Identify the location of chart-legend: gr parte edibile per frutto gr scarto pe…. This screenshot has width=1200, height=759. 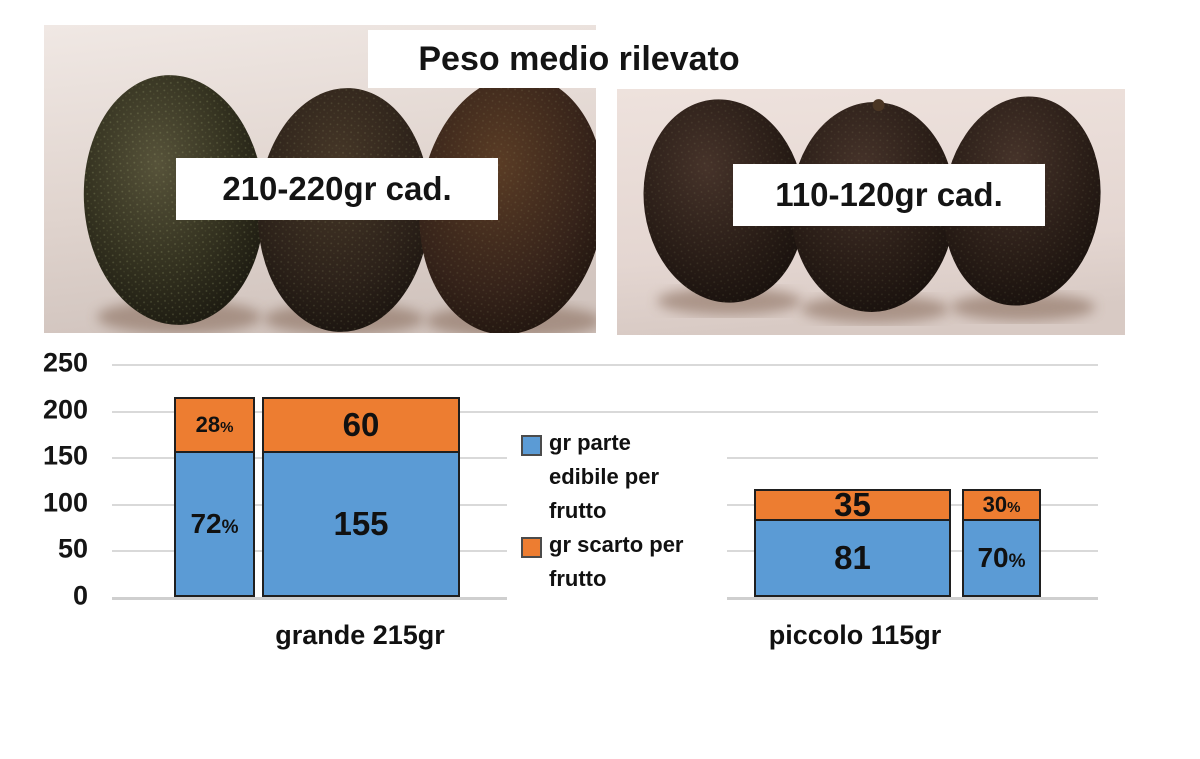
(617, 512).